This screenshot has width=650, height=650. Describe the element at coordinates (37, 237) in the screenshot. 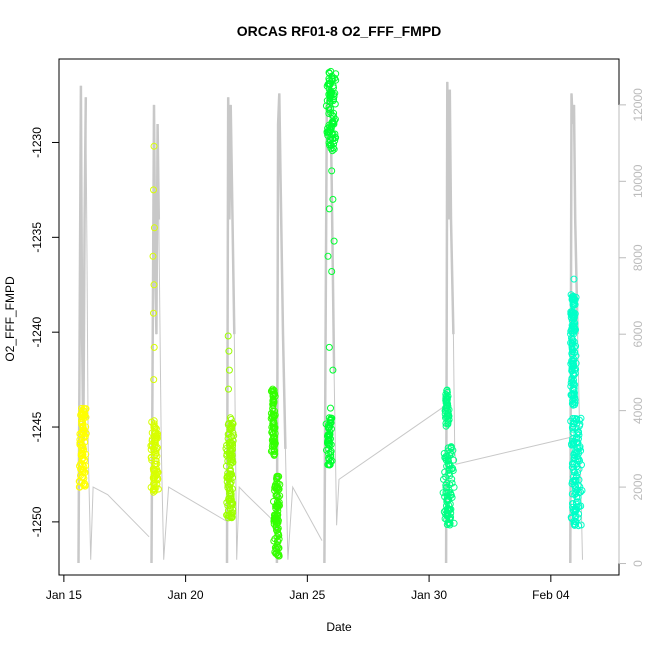

I see `y-tick-label: -1235` at that location.